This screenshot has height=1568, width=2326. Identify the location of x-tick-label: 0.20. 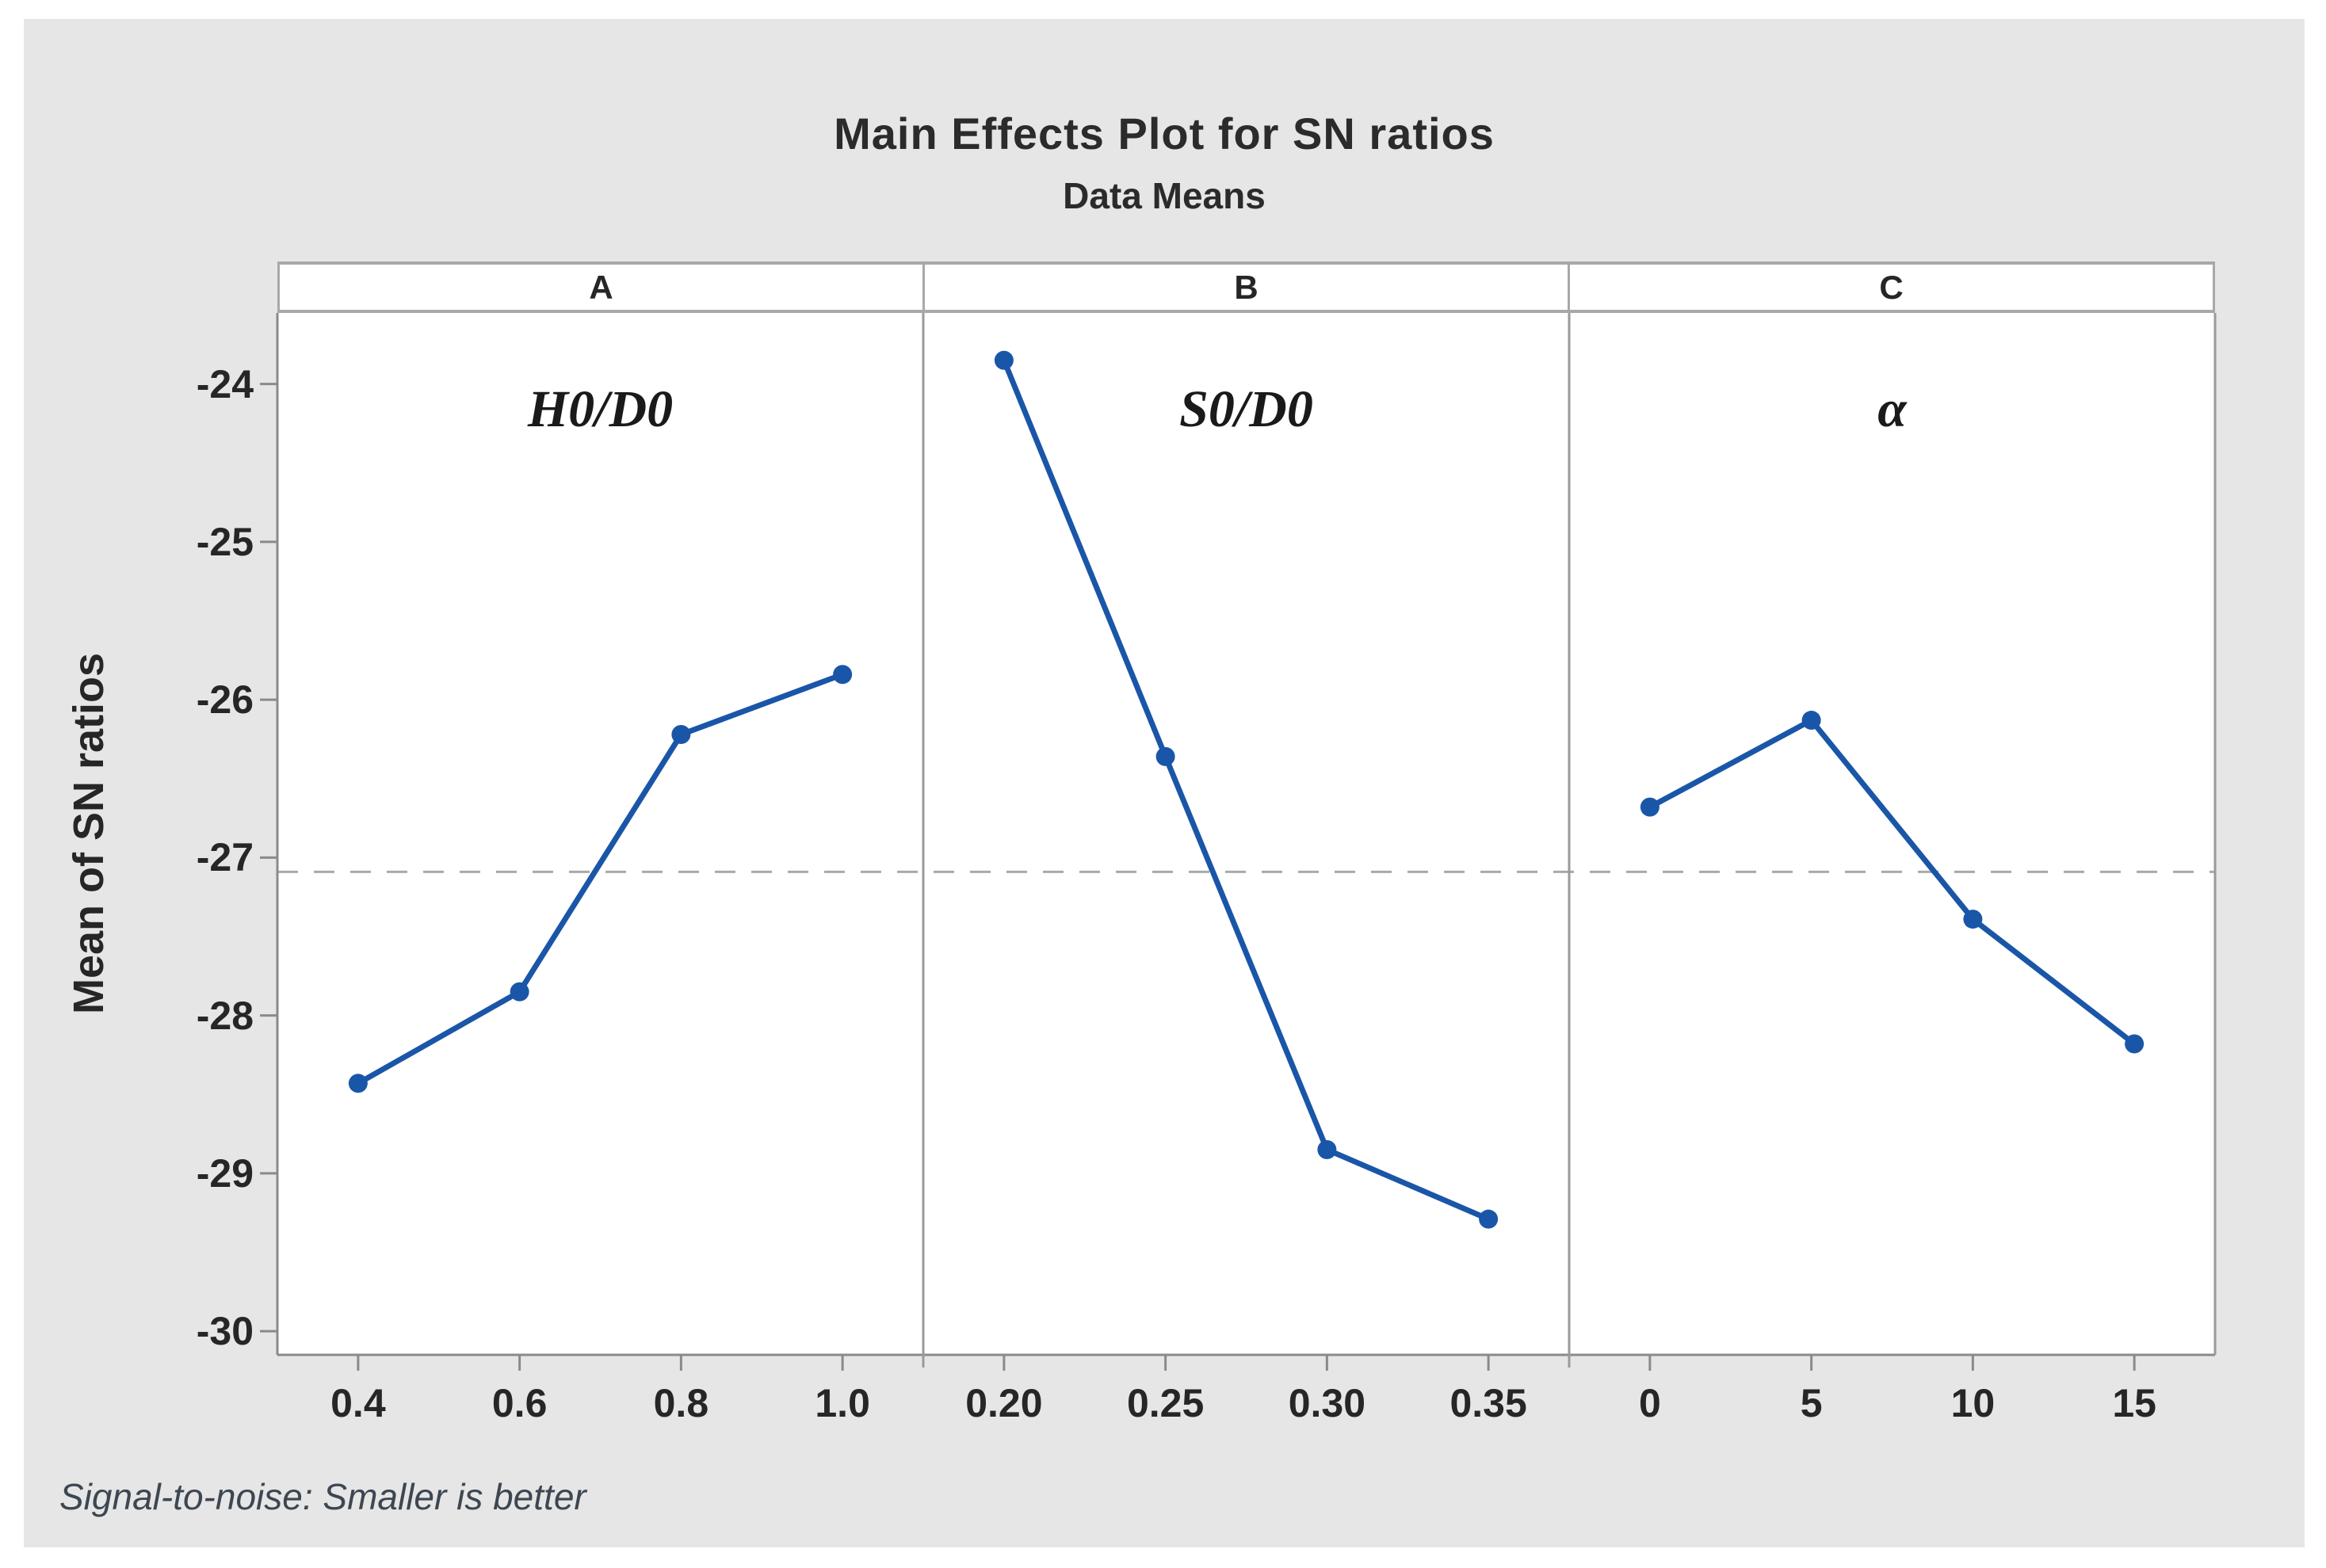
(1004, 1403).